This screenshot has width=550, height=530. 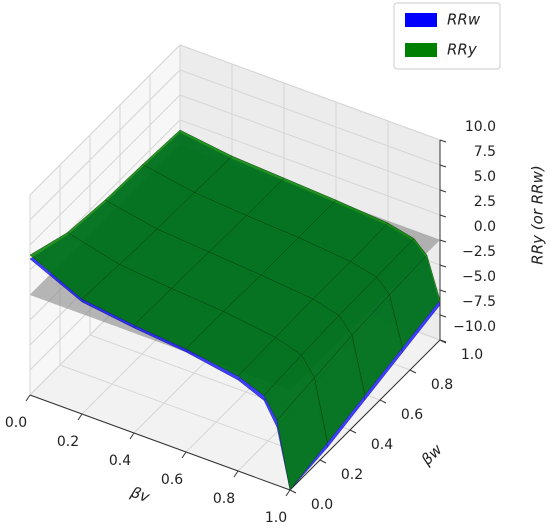 What do you see at coordinates (365, 415) in the screenshot?
I see `y-axis` at bounding box center [365, 415].